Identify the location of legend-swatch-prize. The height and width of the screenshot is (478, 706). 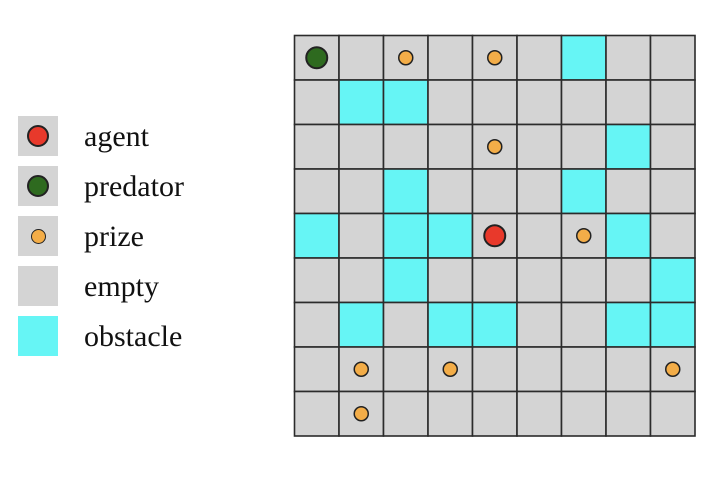
(38, 236).